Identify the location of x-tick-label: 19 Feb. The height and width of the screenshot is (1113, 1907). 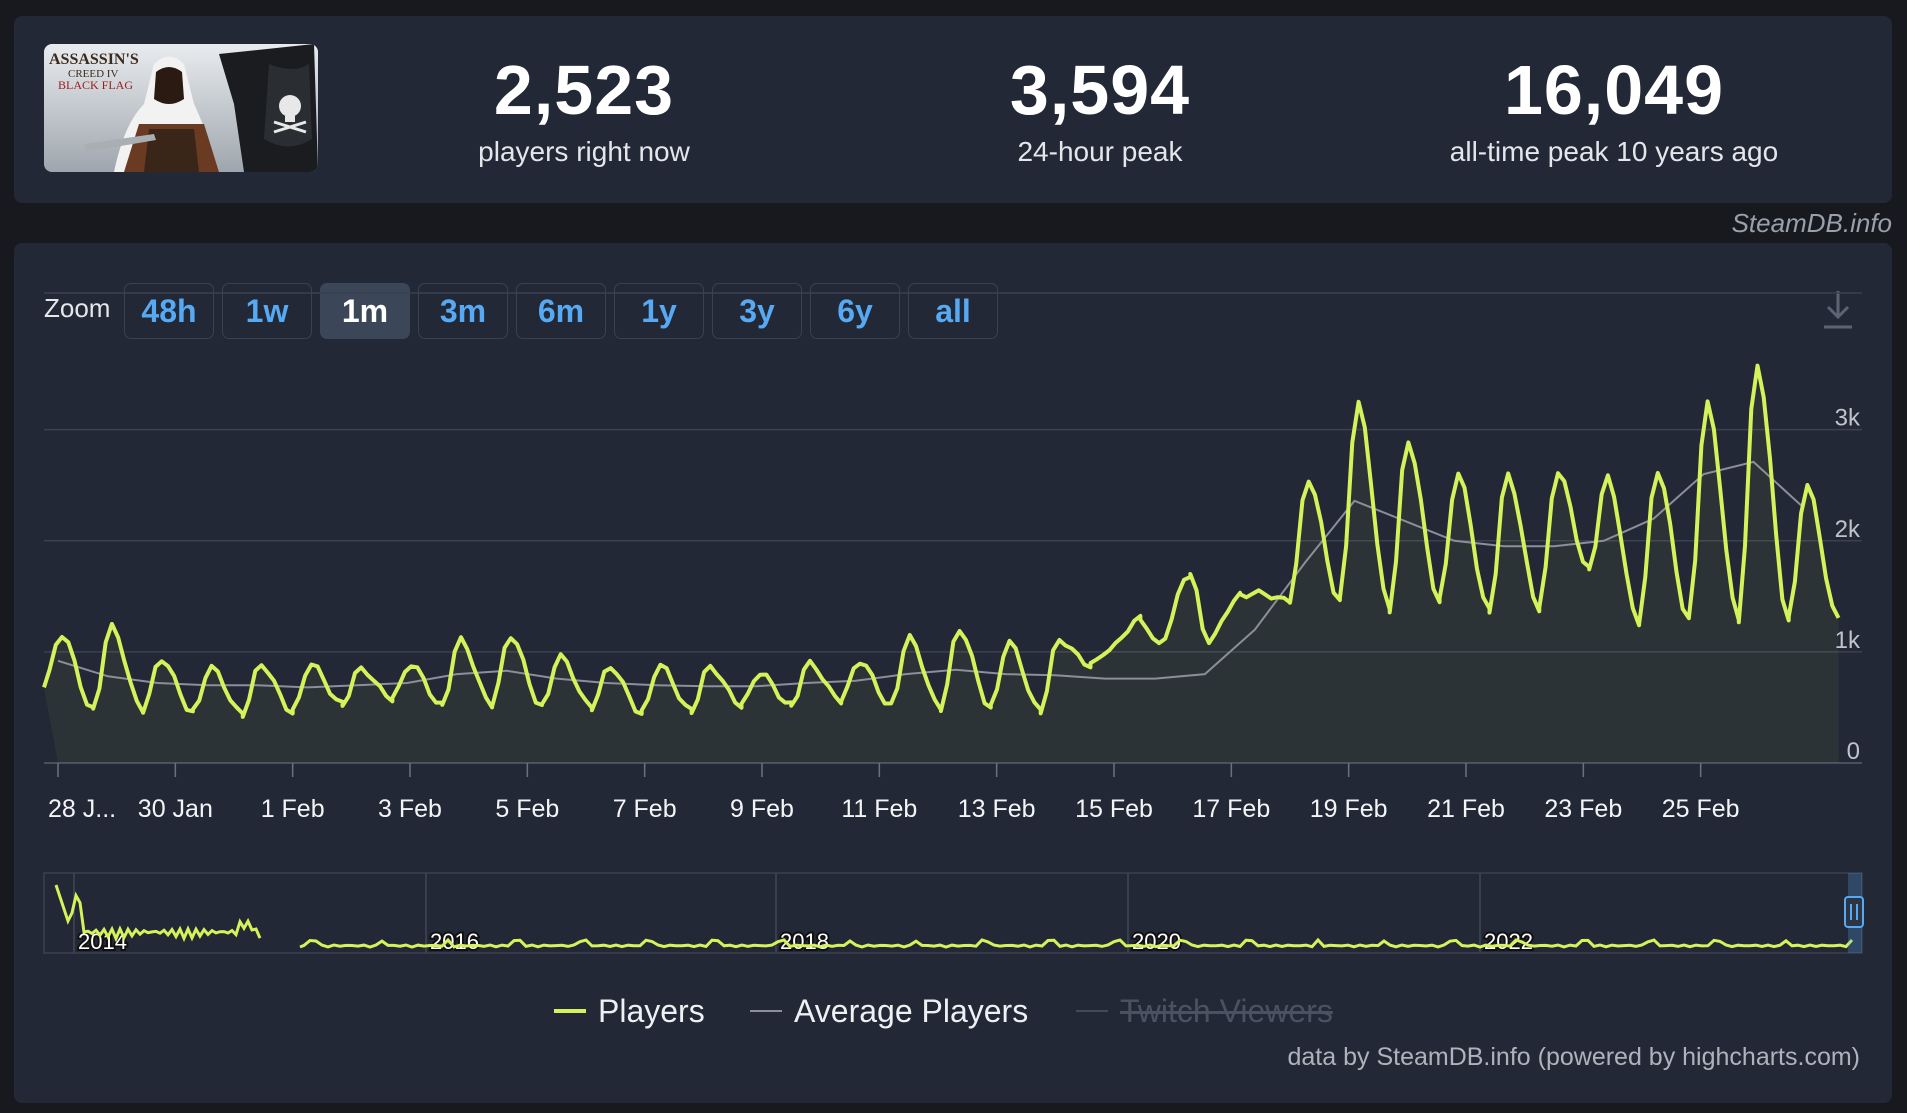
(1349, 809).